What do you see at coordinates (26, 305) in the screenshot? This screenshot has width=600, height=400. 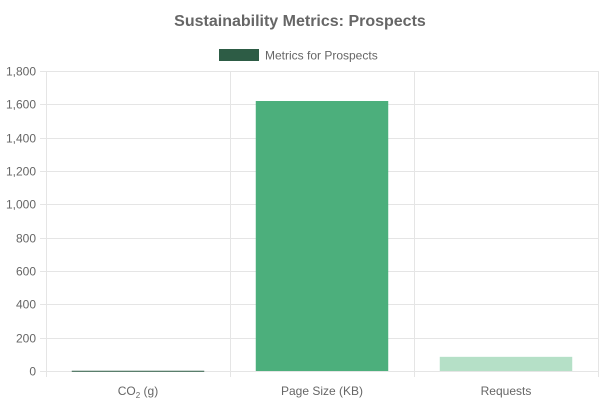 I see `y-tick-label: 400` at bounding box center [26, 305].